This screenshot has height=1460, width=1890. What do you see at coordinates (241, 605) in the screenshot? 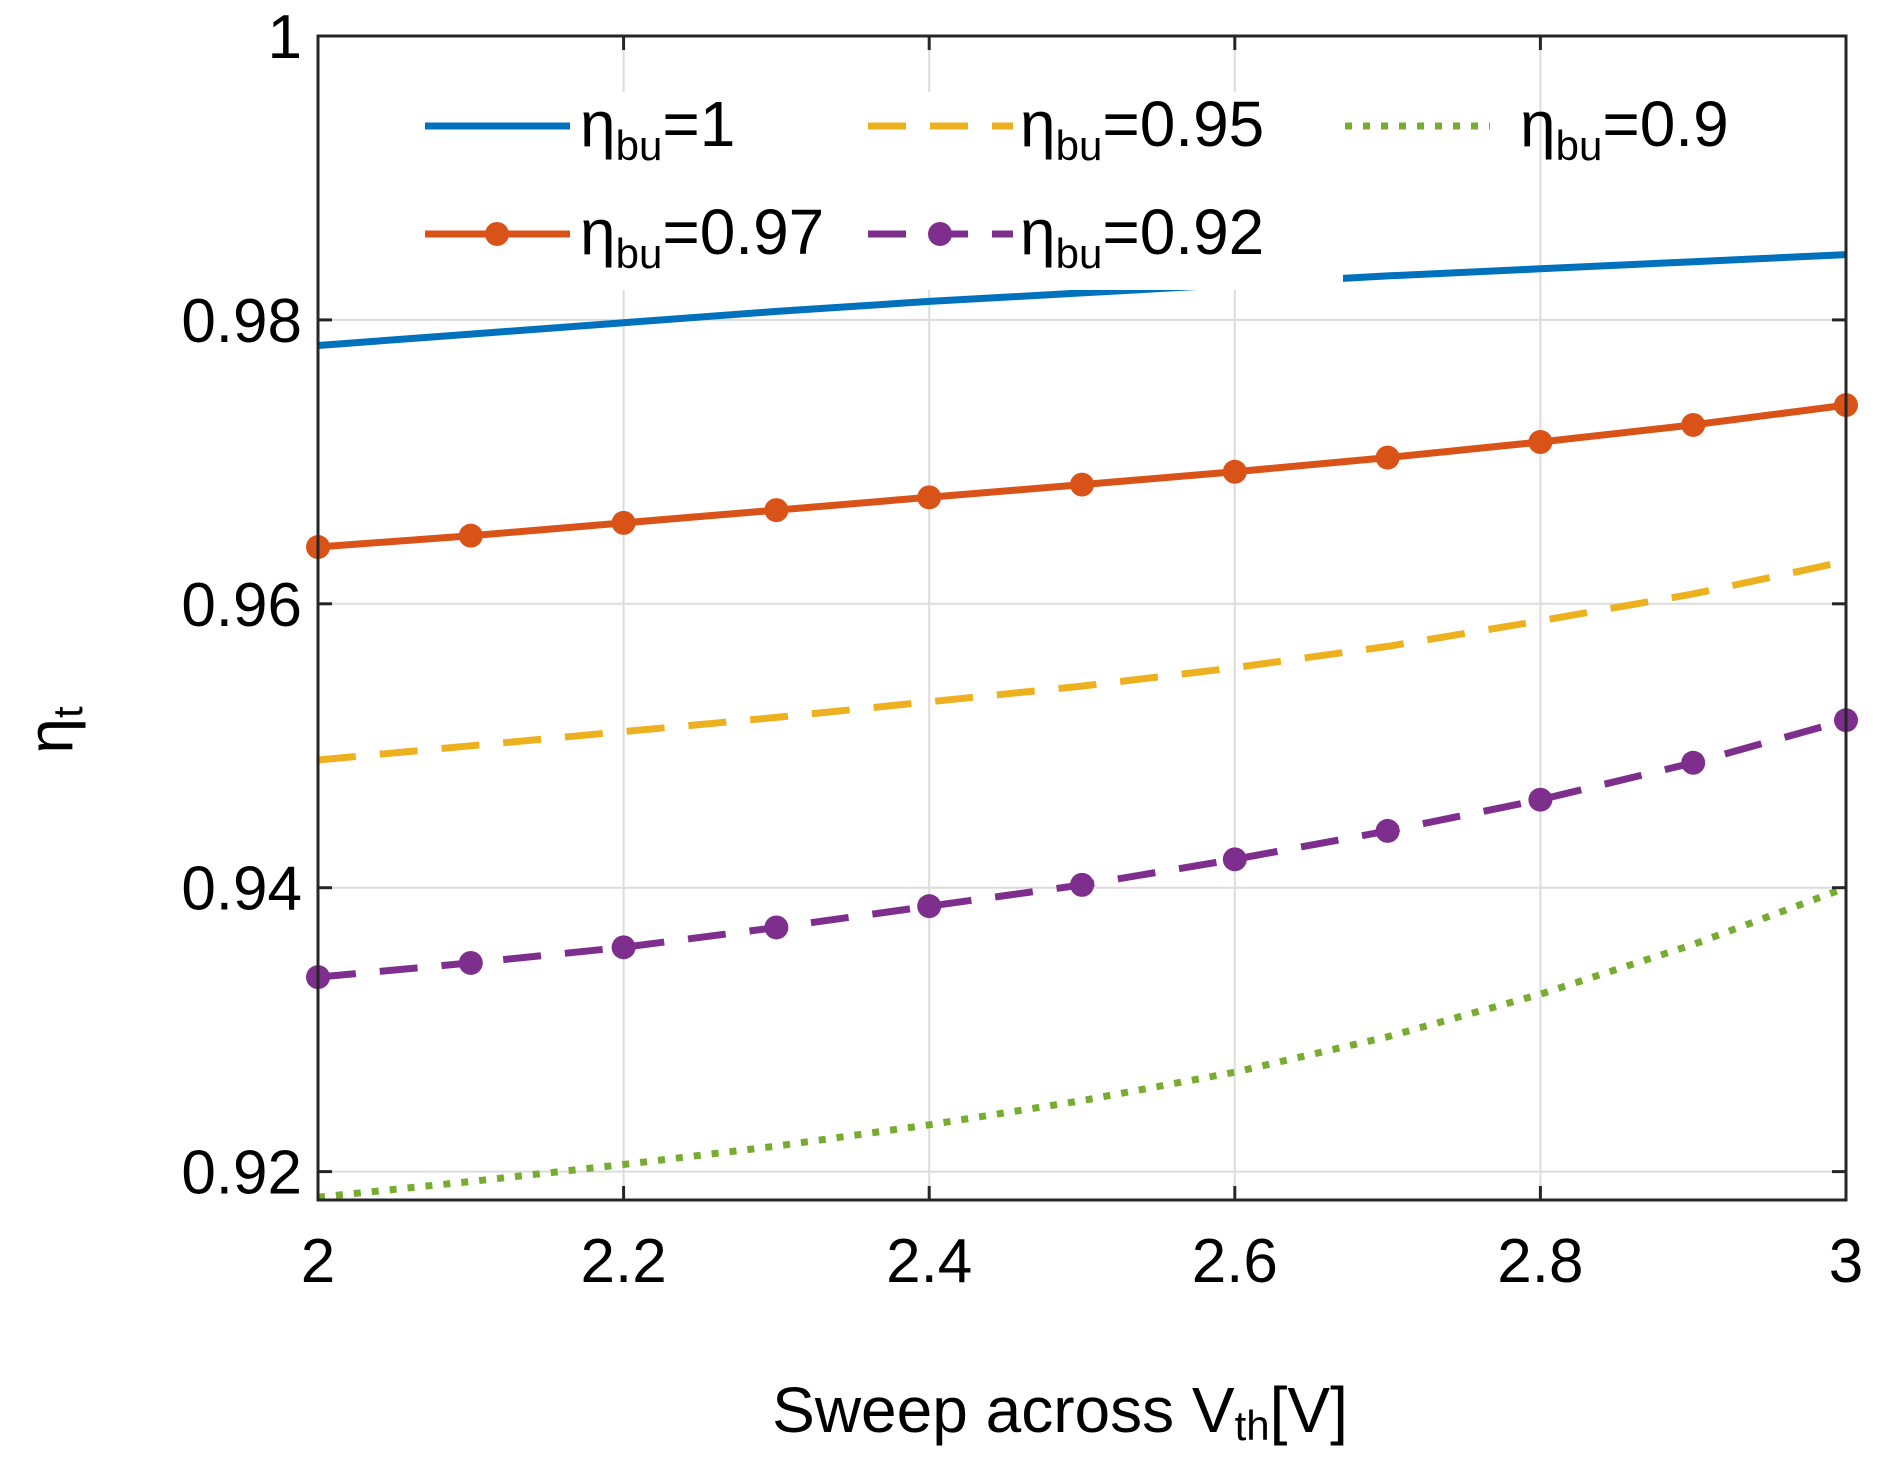
I see `y-tick-label: 0.96` at bounding box center [241, 605].